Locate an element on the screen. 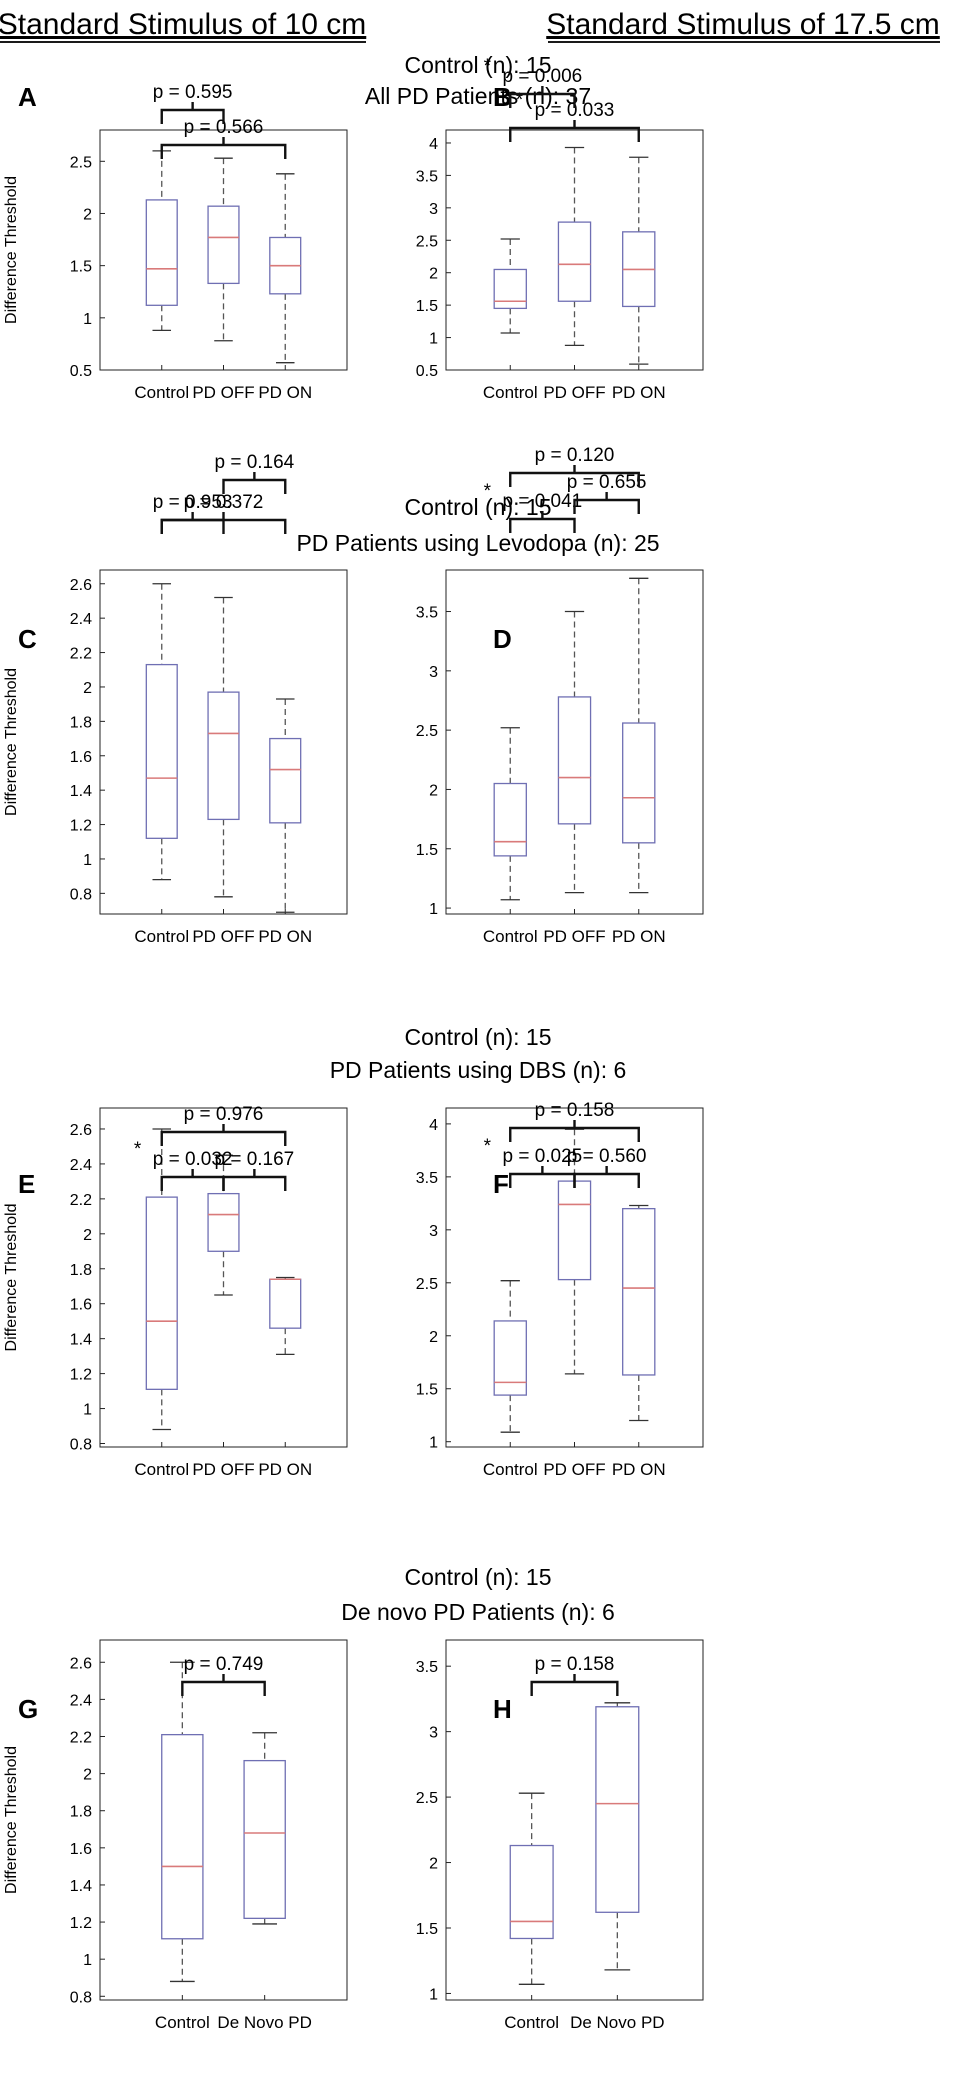 The image size is (955, 2077). p-value-label: p = 0.953 is located at coordinates (193, 502).